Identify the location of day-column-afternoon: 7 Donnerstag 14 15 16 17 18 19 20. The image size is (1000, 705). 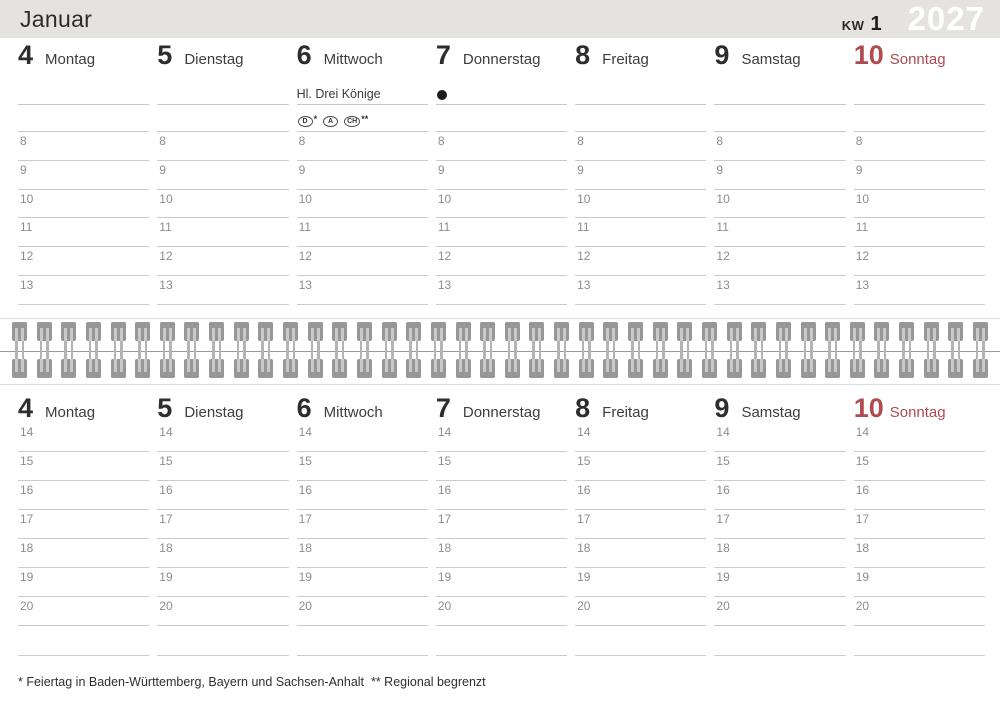
(501, 525).